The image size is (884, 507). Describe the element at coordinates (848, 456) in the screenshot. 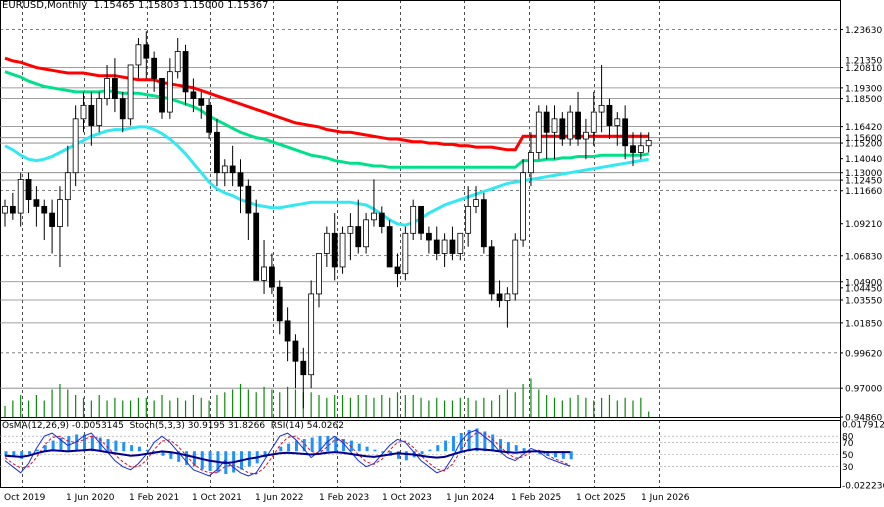

I see `oscillator-level-label: 50` at that location.